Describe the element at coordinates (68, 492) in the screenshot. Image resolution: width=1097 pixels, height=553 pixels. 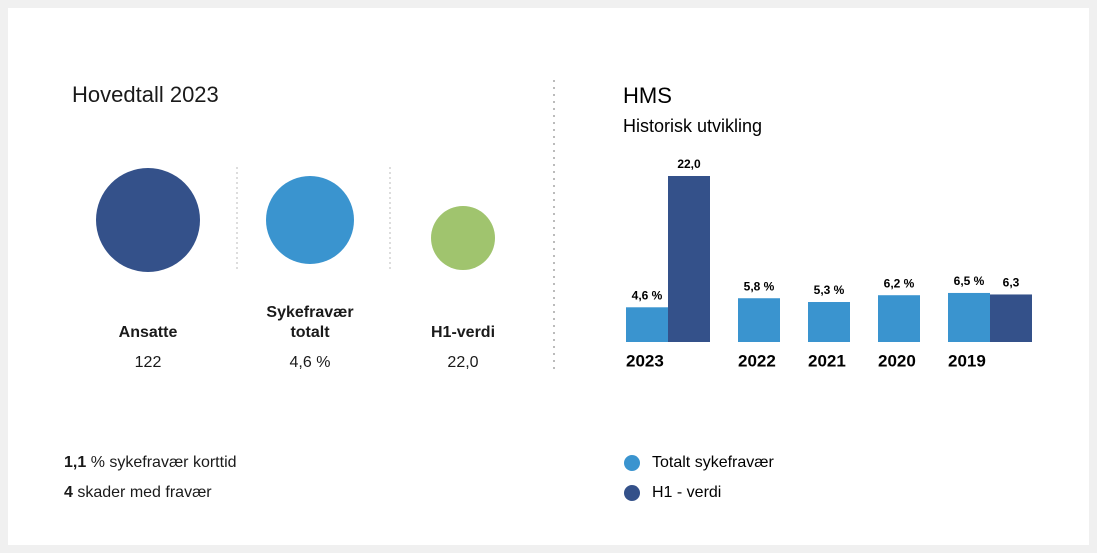
I see `note-value: 4` at that location.